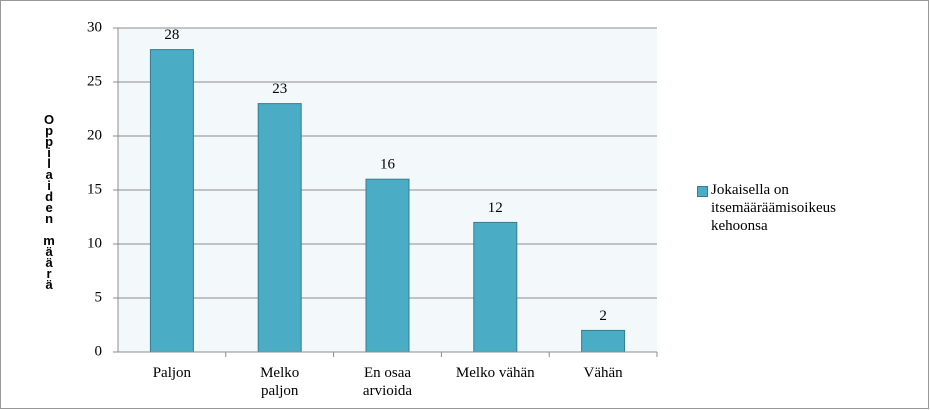  What do you see at coordinates (99, 297) in the screenshot?
I see `y-tick-label: 5` at bounding box center [99, 297].